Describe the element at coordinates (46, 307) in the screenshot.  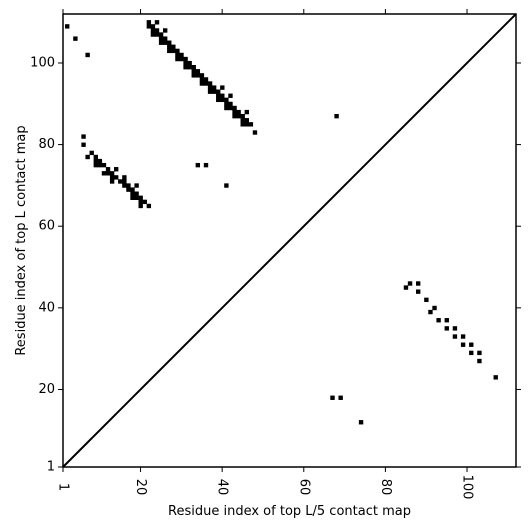
I see `y-tick-label: 40` at that location.